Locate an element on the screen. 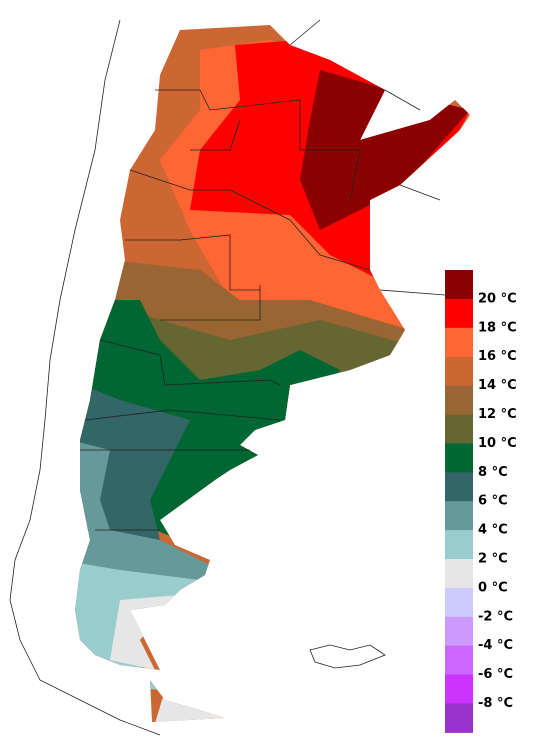 The image size is (538, 745). legend-label: 10 °C is located at coordinates (497, 443).